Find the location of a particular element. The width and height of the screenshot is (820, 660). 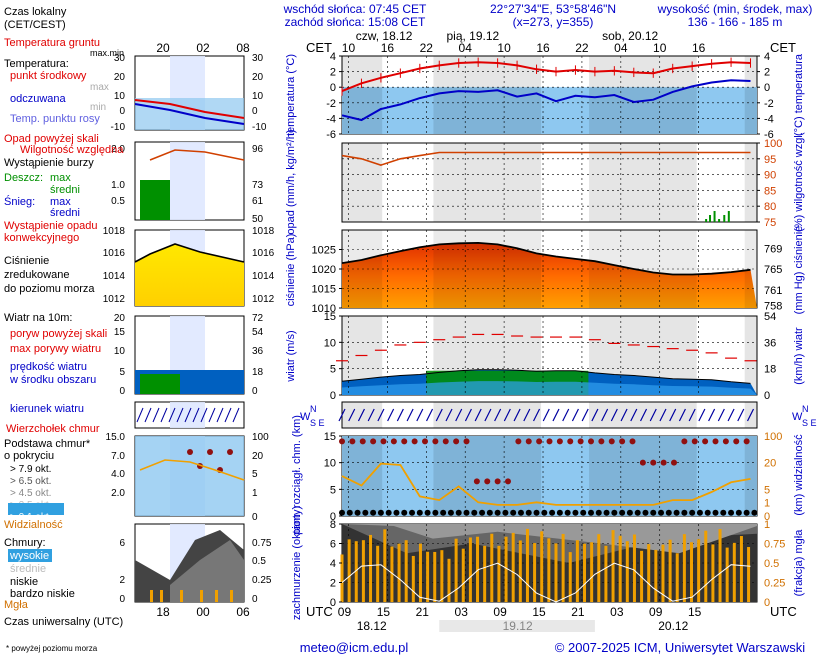

fog-tick-label: 1 is located at coordinates (767, 525).